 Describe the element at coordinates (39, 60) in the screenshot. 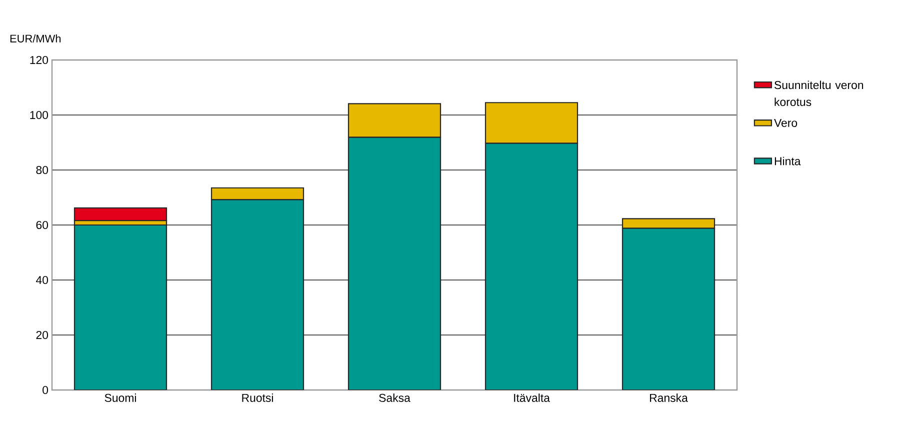

I see `y-tick-label: 120` at that location.